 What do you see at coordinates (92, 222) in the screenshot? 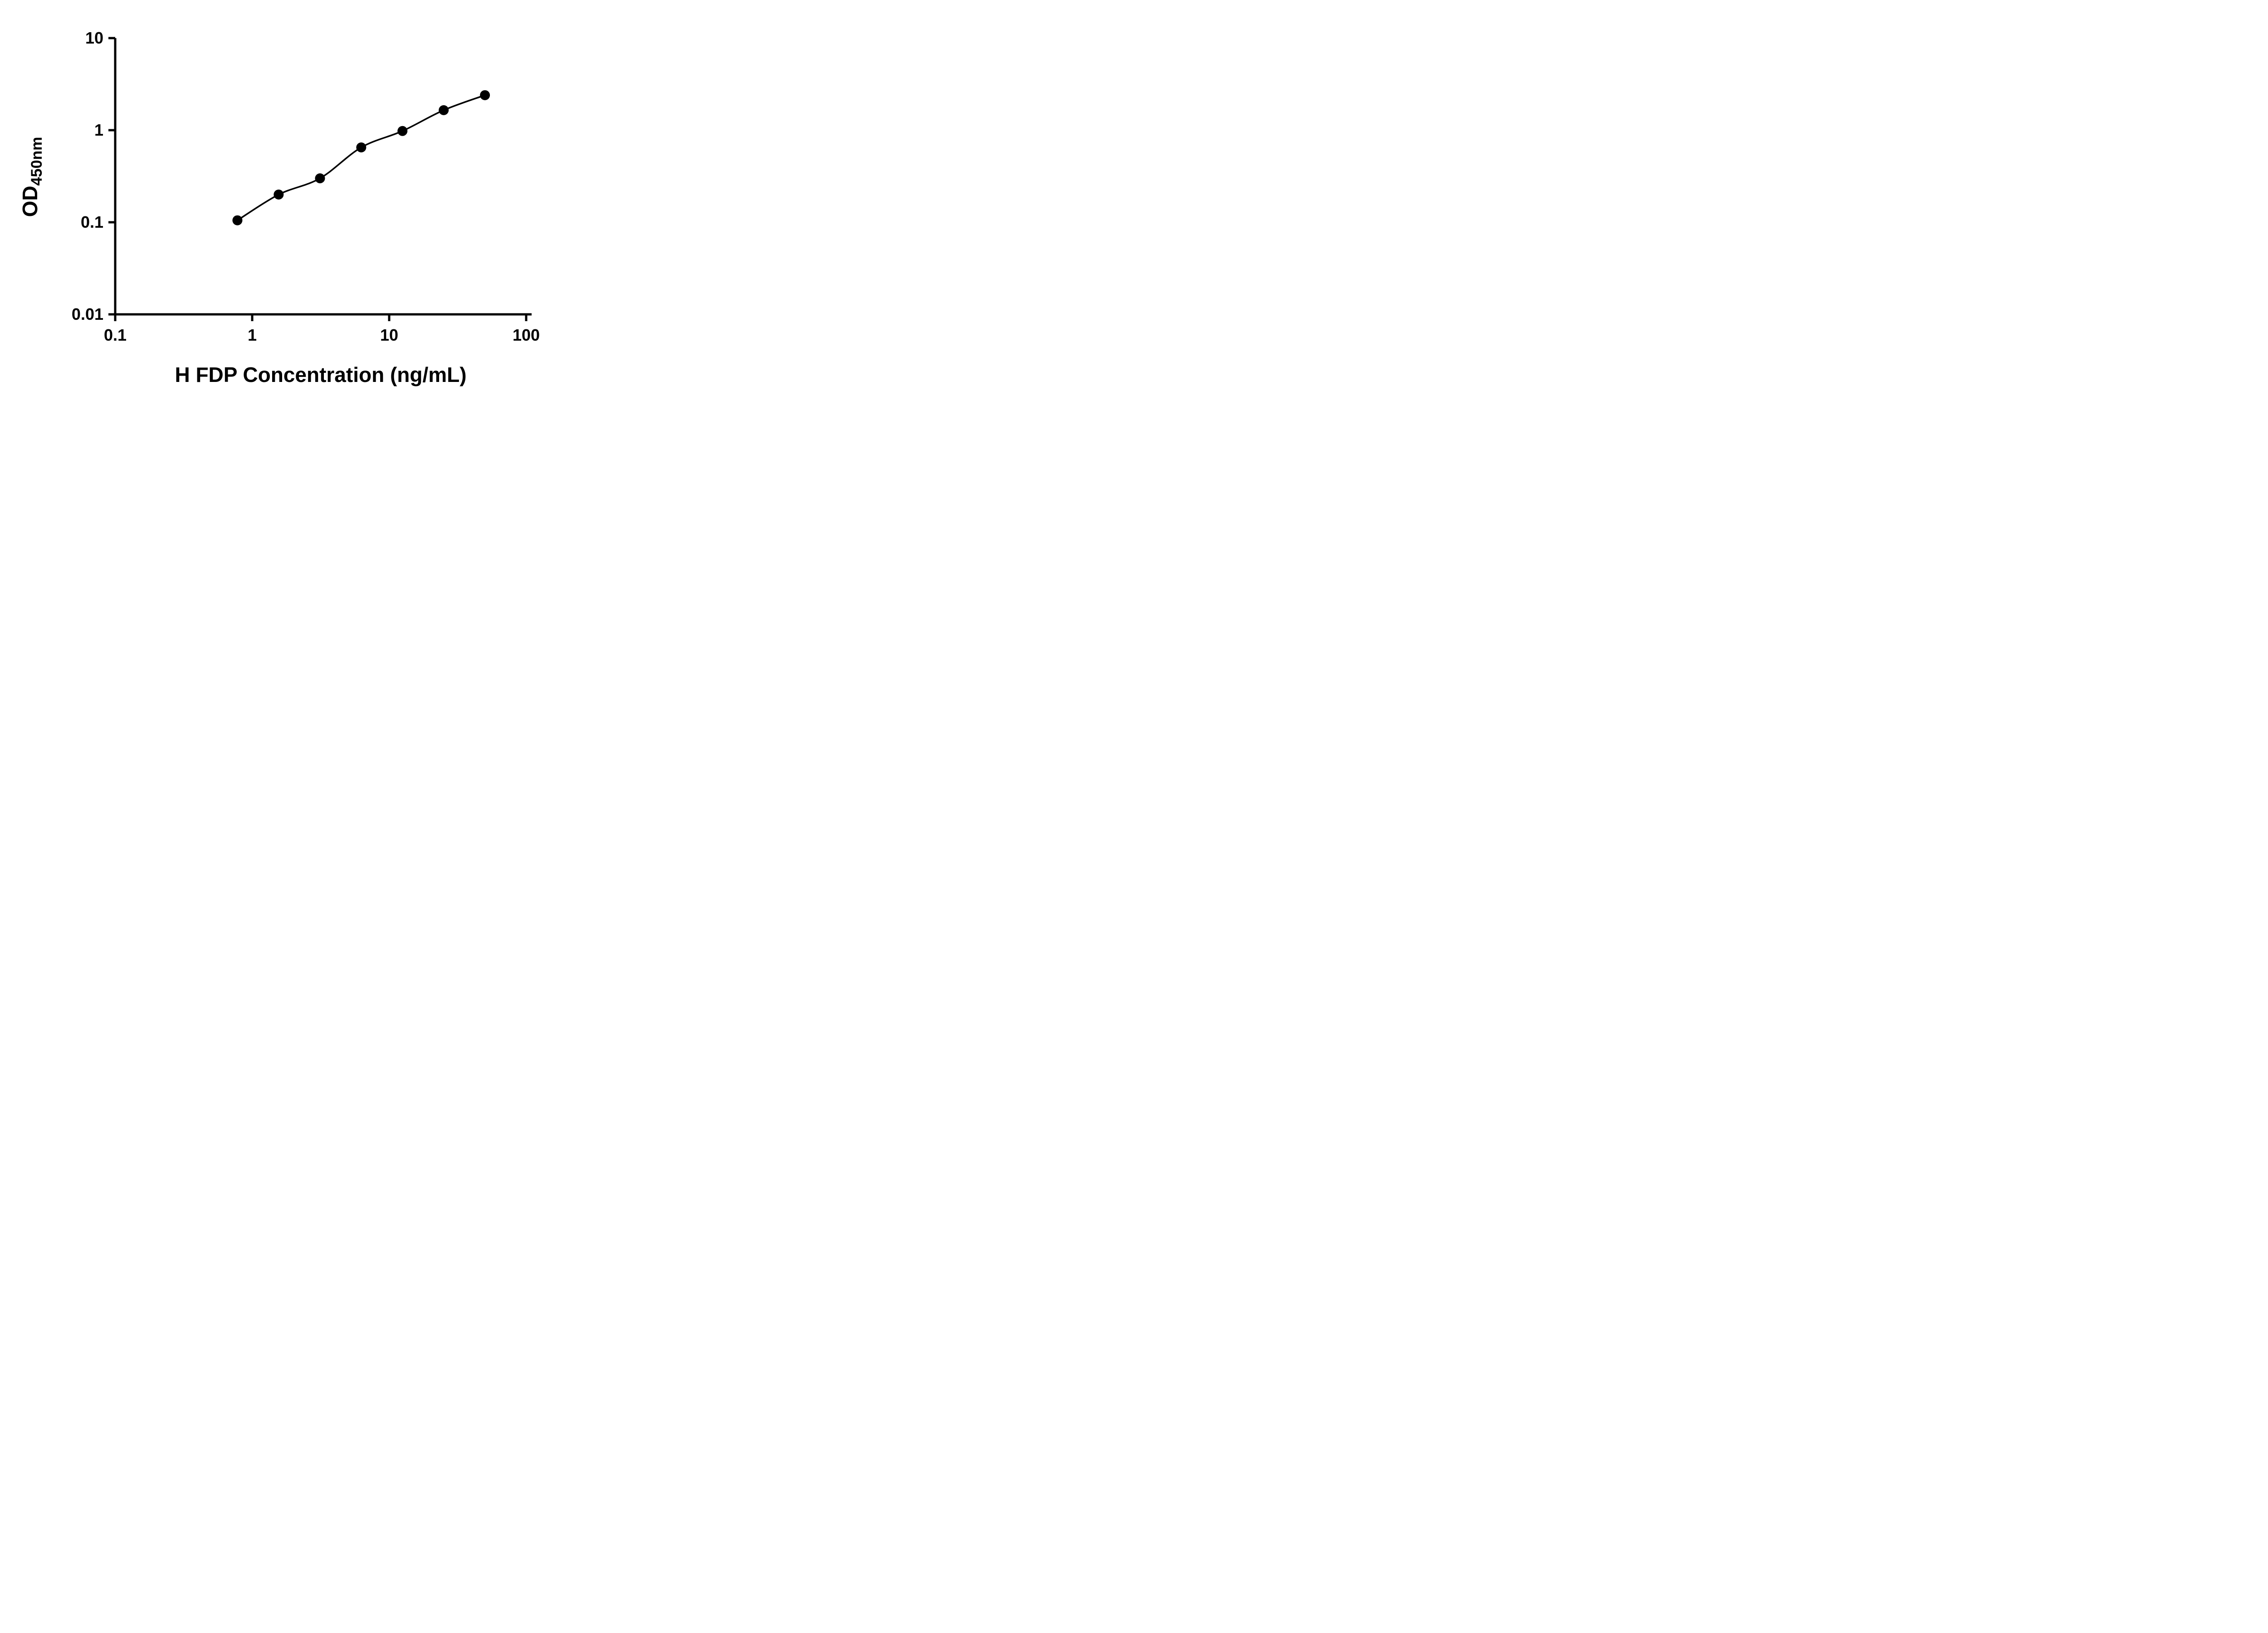
I see `y-tick-label: 0.1` at bounding box center [92, 222].